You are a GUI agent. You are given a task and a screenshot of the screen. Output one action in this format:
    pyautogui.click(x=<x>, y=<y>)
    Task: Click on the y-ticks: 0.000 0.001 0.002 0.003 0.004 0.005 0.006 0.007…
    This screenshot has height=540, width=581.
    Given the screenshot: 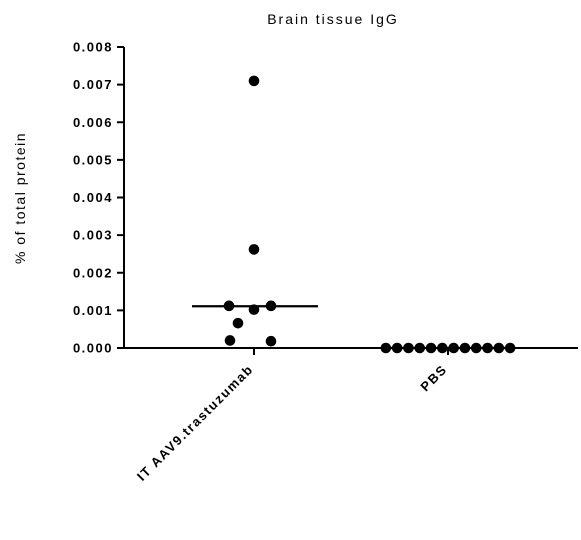 What is the action you would take?
    pyautogui.click(x=98, y=198)
    